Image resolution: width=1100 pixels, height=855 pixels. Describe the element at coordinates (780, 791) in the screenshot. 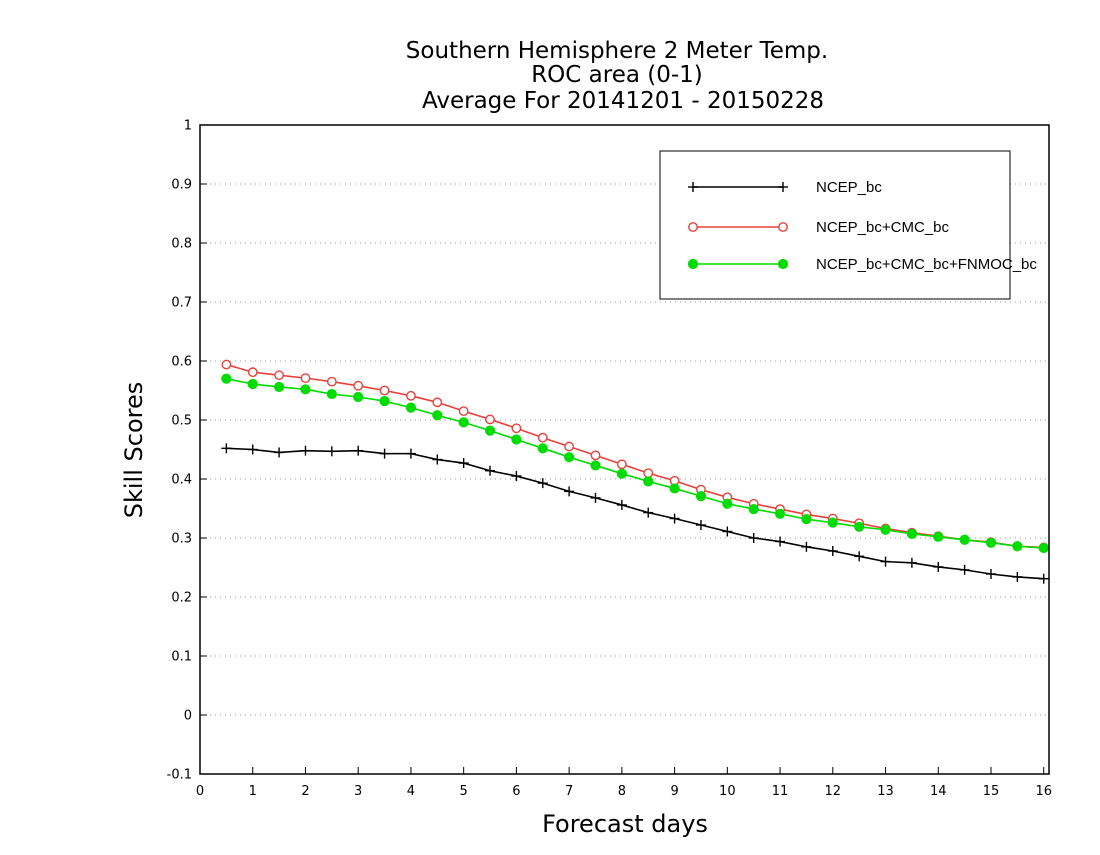

I see `x-tick-label: 11` at that location.